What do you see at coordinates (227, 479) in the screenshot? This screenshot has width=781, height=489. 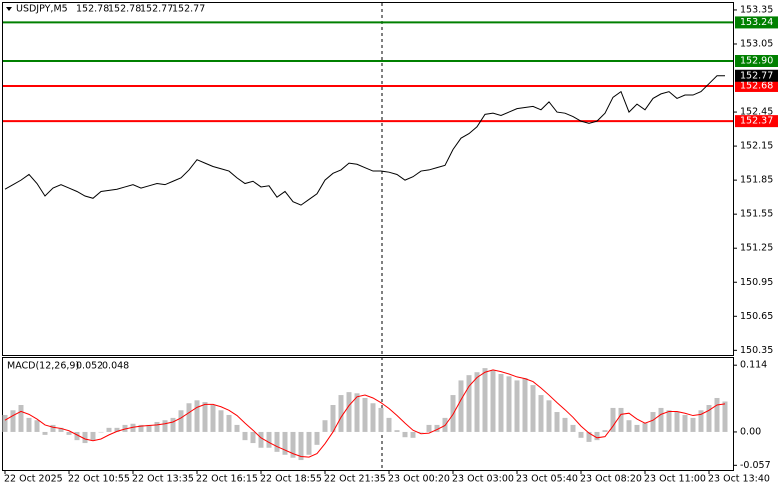 I see `x-tick-label: 22 Oct 16:15` at bounding box center [227, 479].